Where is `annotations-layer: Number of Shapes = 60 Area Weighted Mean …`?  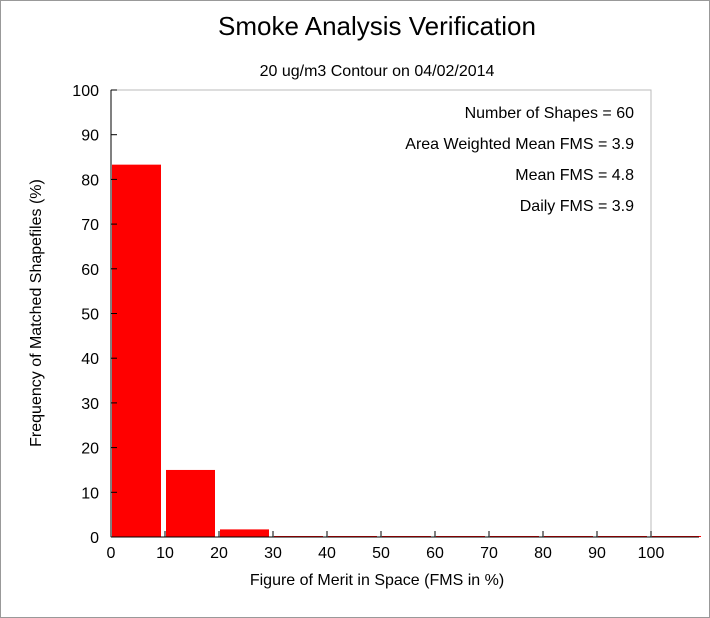 annotations-layer: Number of Shapes = 60 Area Weighted Mean … is located at coordinates (519, 160).